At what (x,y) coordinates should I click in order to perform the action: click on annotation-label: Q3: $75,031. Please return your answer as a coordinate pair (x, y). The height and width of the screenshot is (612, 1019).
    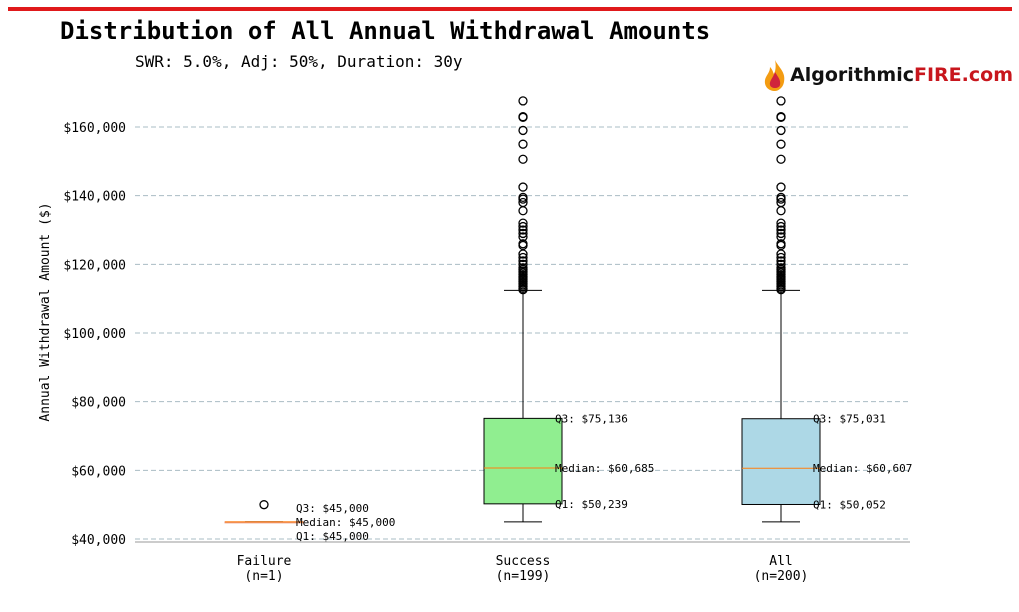
    Looking at the image, I should click on (849, 419).